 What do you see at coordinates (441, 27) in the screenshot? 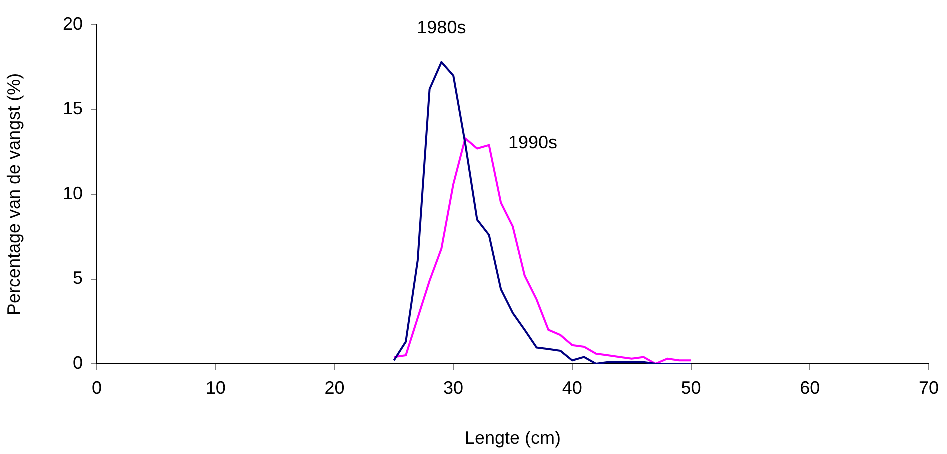
I see `series-label: 1980s` at bounding box center [441, 27].